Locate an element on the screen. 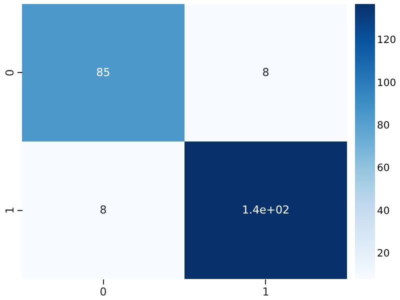 The height and width of the screenshot is (300, 400). color-bar-label: 120 is located at coordinates (386, 40).